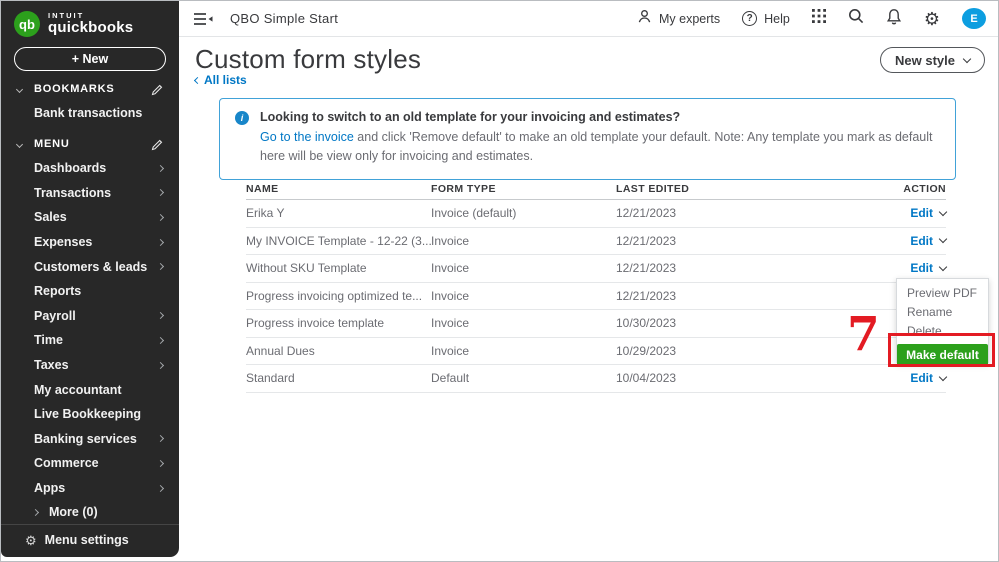 The image size is (999, 562). Describe the element at coordinates (892, 268) in the screenshot. I see `action-cell: Edit` at that location.